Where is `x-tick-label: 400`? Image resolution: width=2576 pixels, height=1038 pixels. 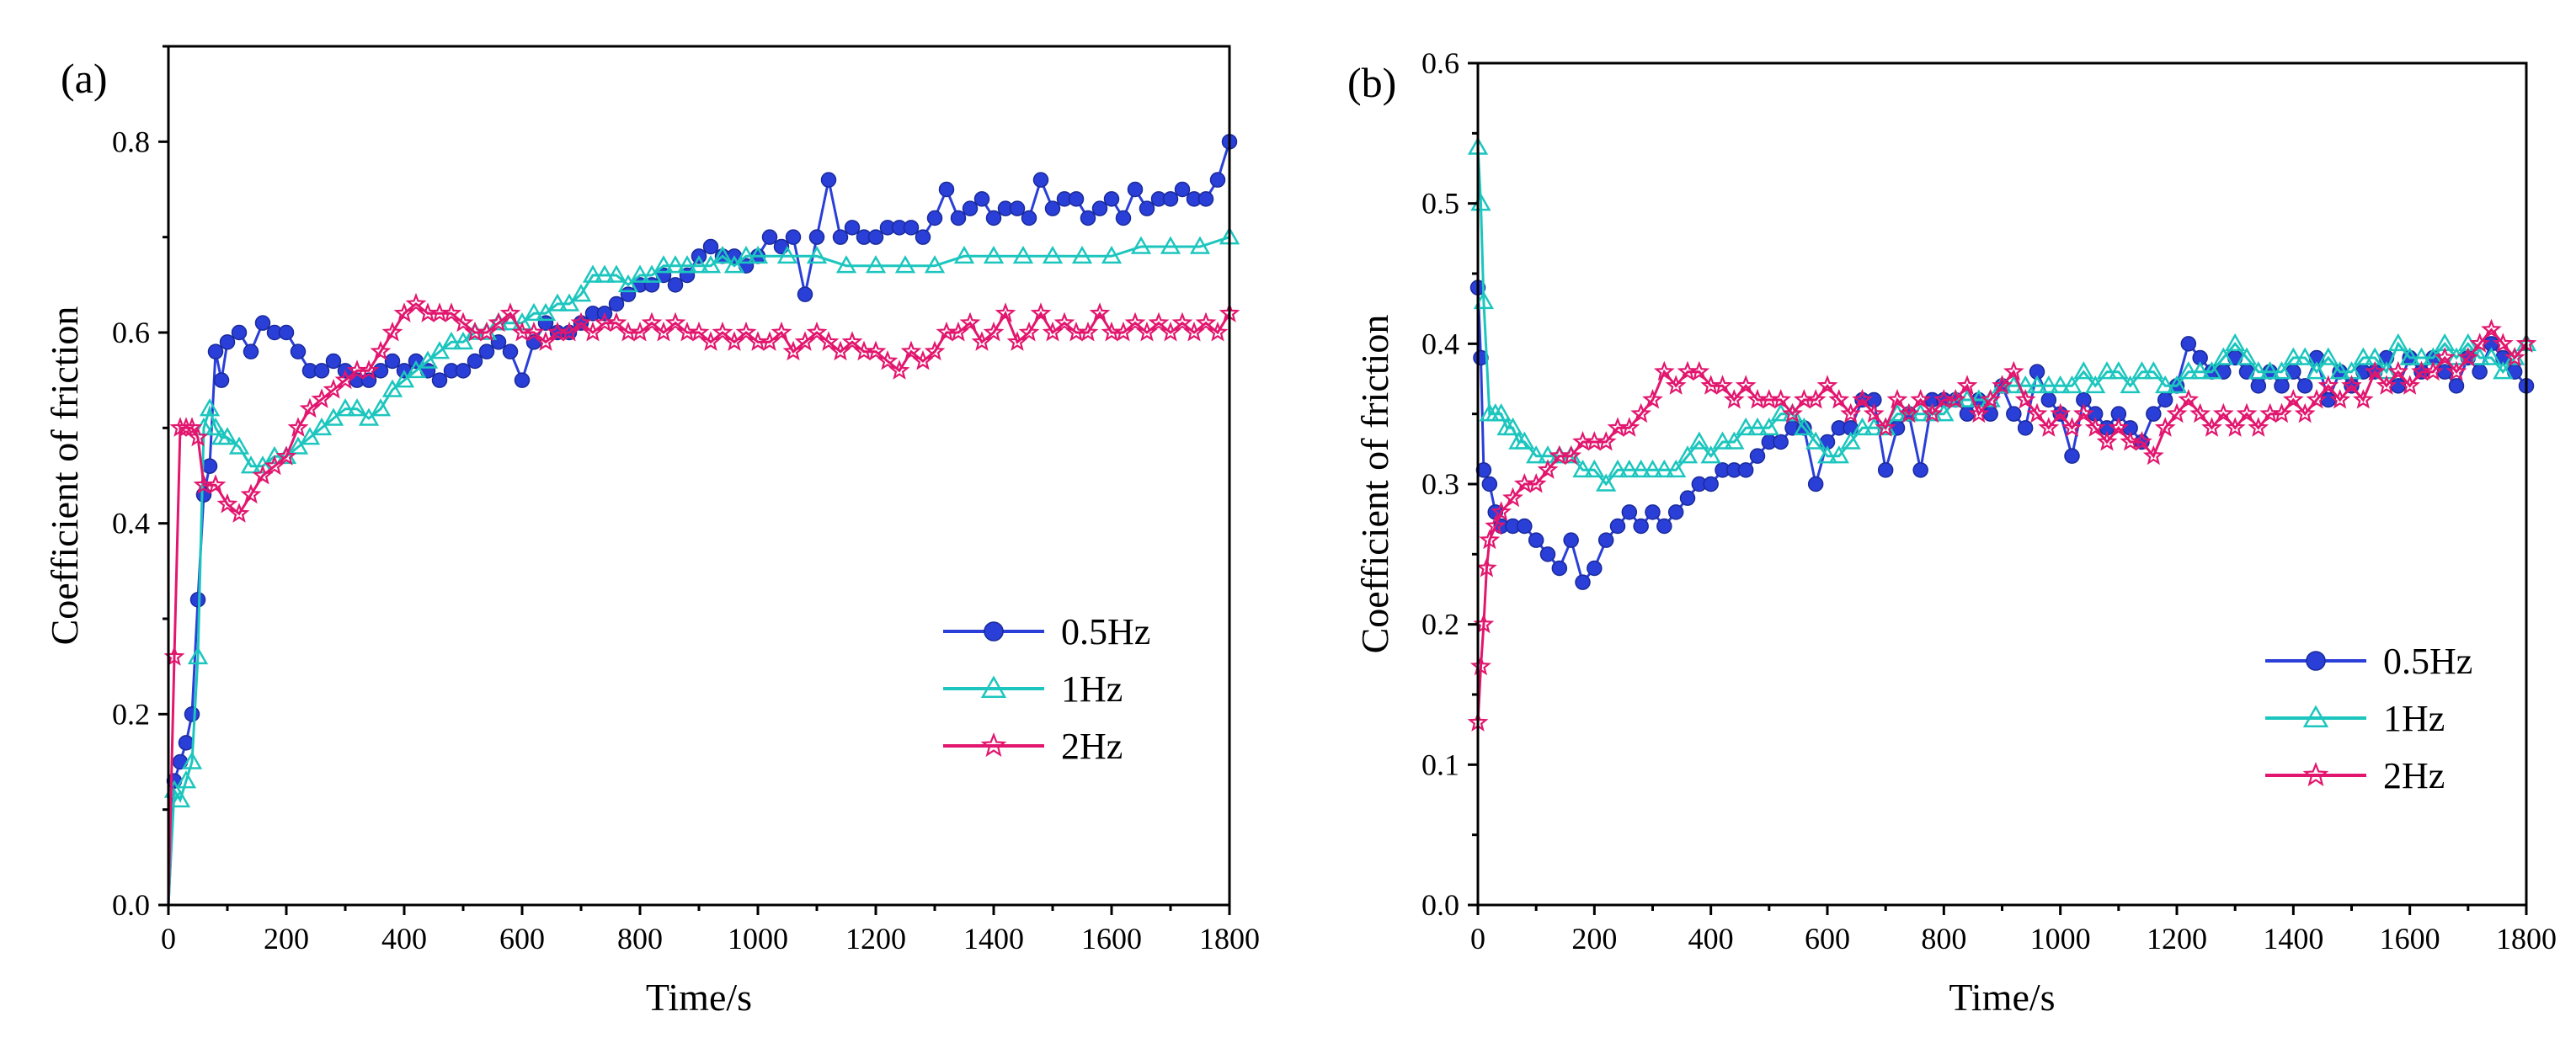
x-tick-label: 400 is located at coordinates (1711, 938).